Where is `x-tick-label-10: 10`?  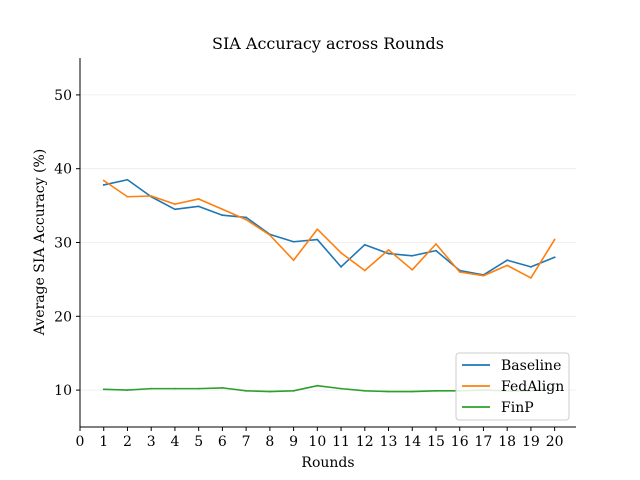
x-tick-label-10: 10 is located at coordinates (317, 442).